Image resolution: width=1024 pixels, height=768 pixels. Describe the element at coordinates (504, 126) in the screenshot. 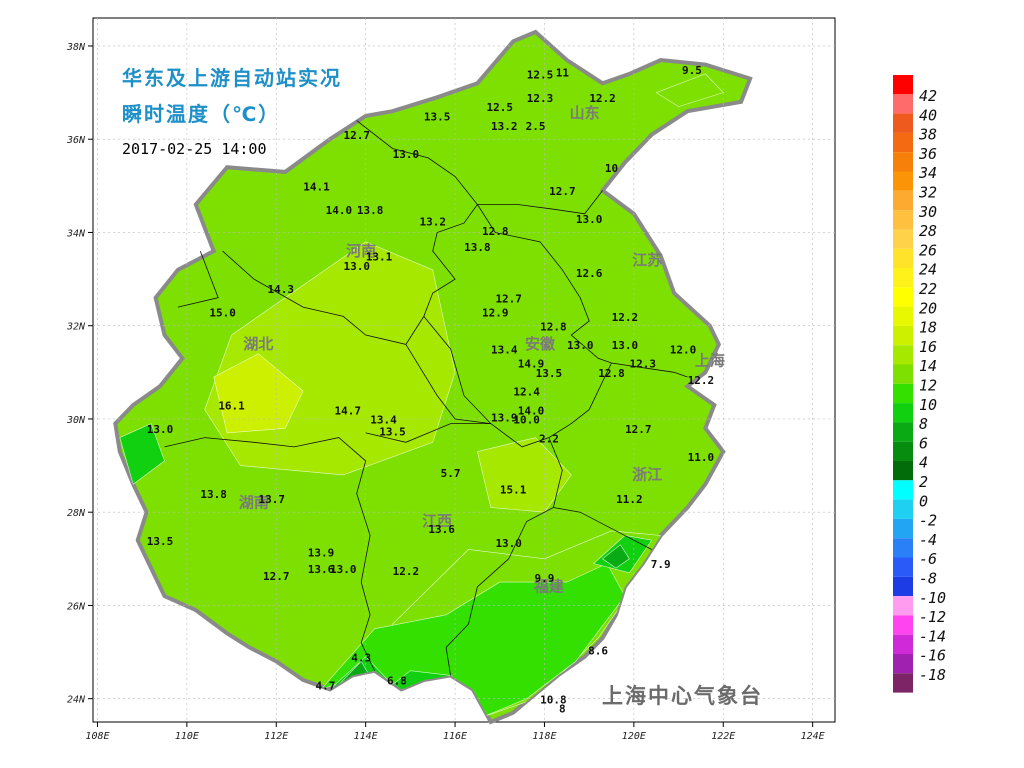

I see `station-value: 13.2` at that location.